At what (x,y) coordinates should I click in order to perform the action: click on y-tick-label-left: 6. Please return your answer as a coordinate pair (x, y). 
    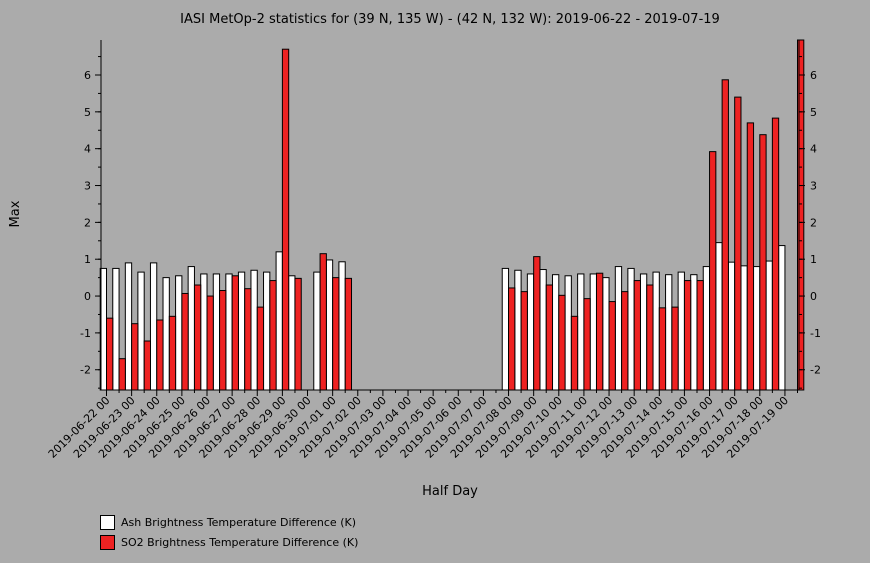
    Looking at the image, I should click on (87, 75).